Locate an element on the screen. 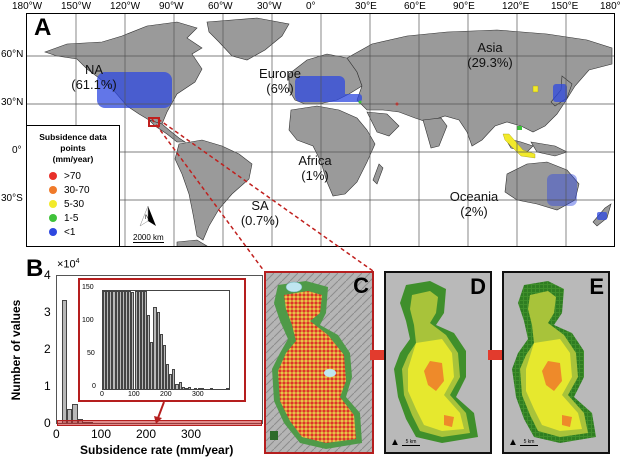 The height and width of the screenshot is (460, 625). inset-y-tick: 100 is located at coordinates (88, 320).